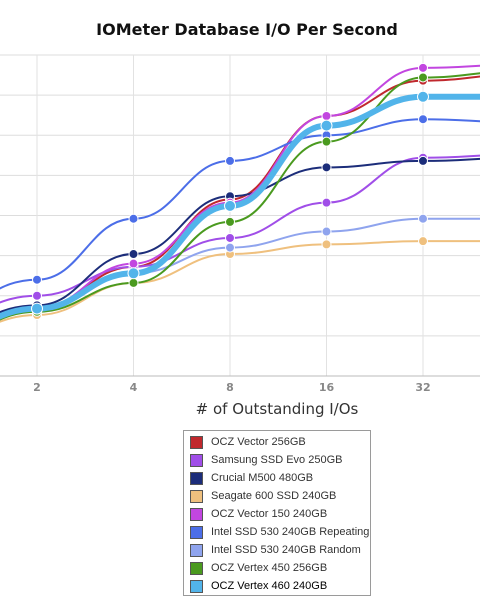 The image size is (480, 614). Describe the element at coordinates (240, 384) in the screenshot. I see `x-axis: 2 4 8 16 32` at that location.